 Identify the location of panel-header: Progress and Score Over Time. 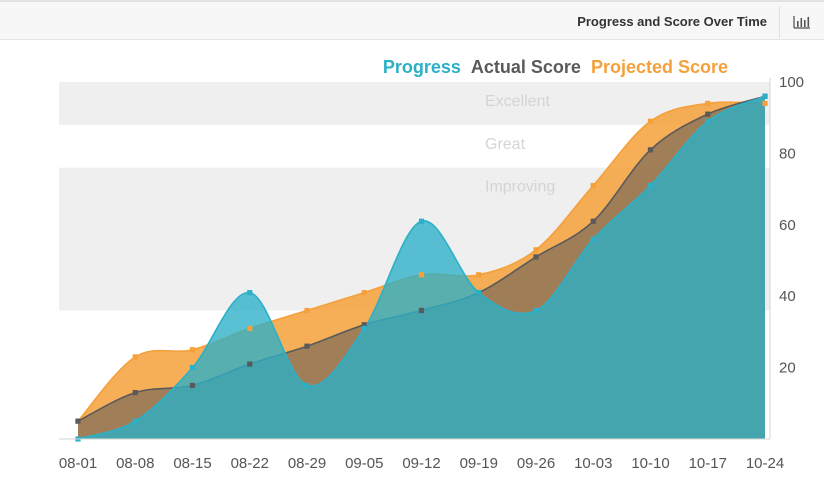
(412, 20).